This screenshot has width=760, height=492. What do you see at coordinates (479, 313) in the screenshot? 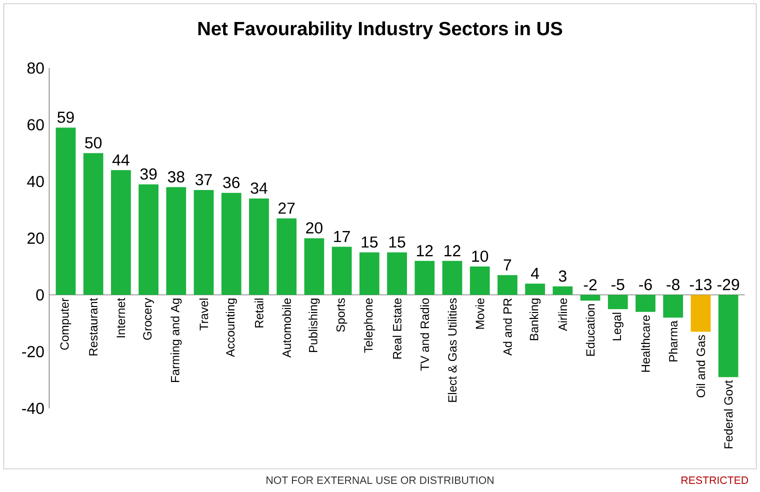
I see `x-tick-label: Movie` at bounding box center [479, 313].